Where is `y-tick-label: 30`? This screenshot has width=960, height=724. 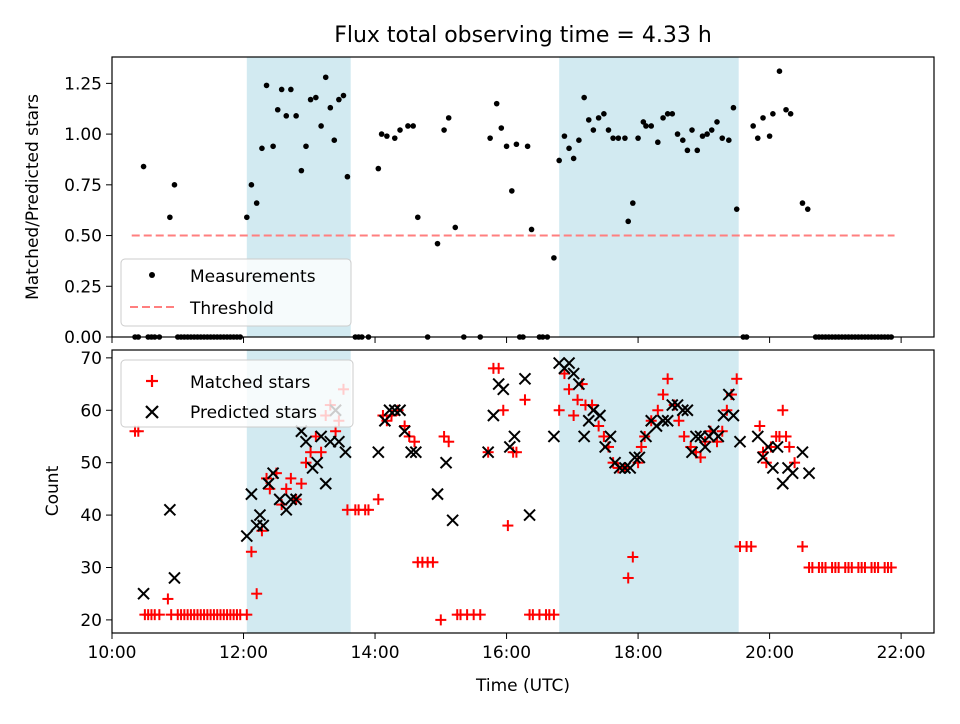 y-tick-label: 30 is located at coordinates (91, 568).